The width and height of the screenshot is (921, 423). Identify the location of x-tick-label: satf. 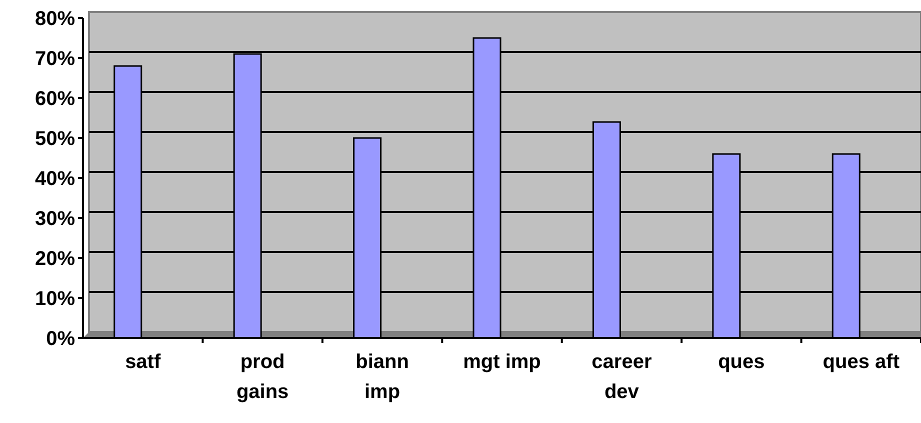
(143, 362).